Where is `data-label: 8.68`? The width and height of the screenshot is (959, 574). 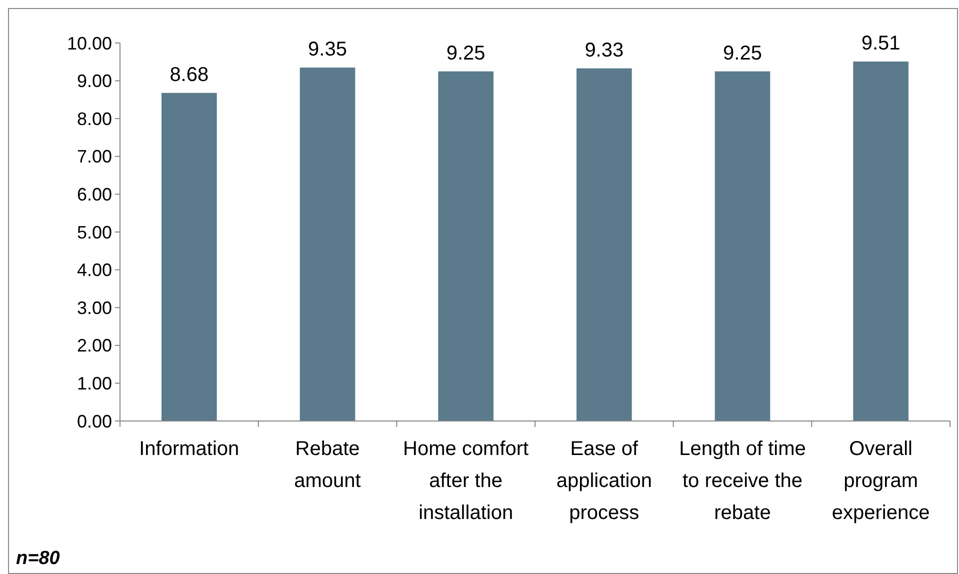 data-label: 8.68 is located at coordinates (189, 75).